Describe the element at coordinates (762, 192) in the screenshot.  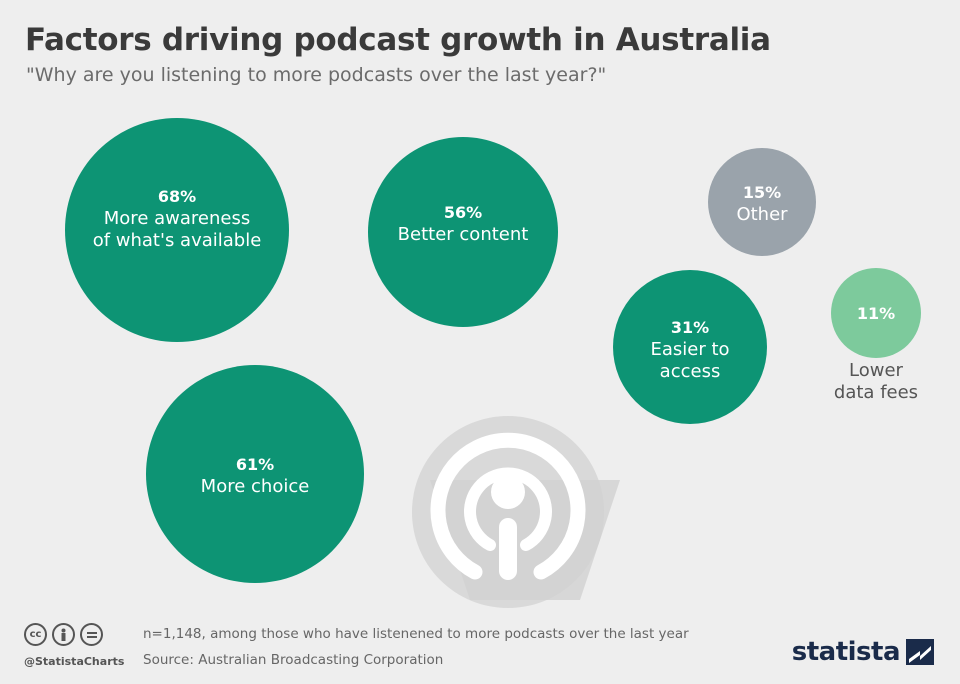
I see `bubble-value-label: 15%` at that location.